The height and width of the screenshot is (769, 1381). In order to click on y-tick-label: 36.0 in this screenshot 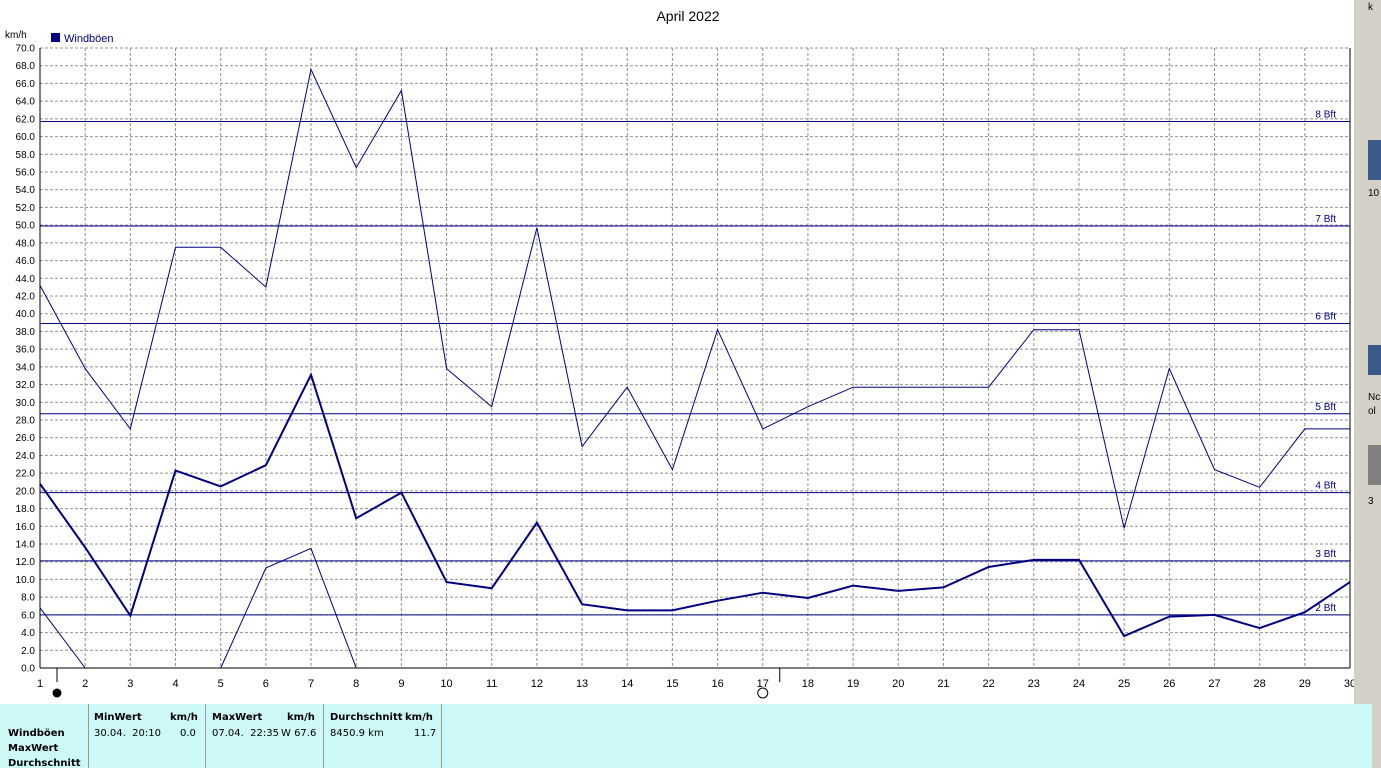, I will do `click(26, 350)`.